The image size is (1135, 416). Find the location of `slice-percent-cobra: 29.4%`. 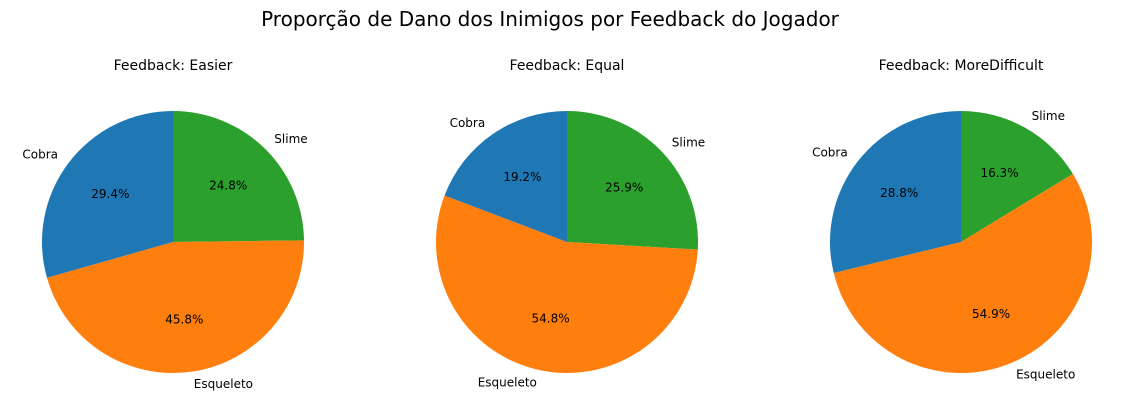

slice-percent-cobra: 29.4% is located at coordinates (110, 194).